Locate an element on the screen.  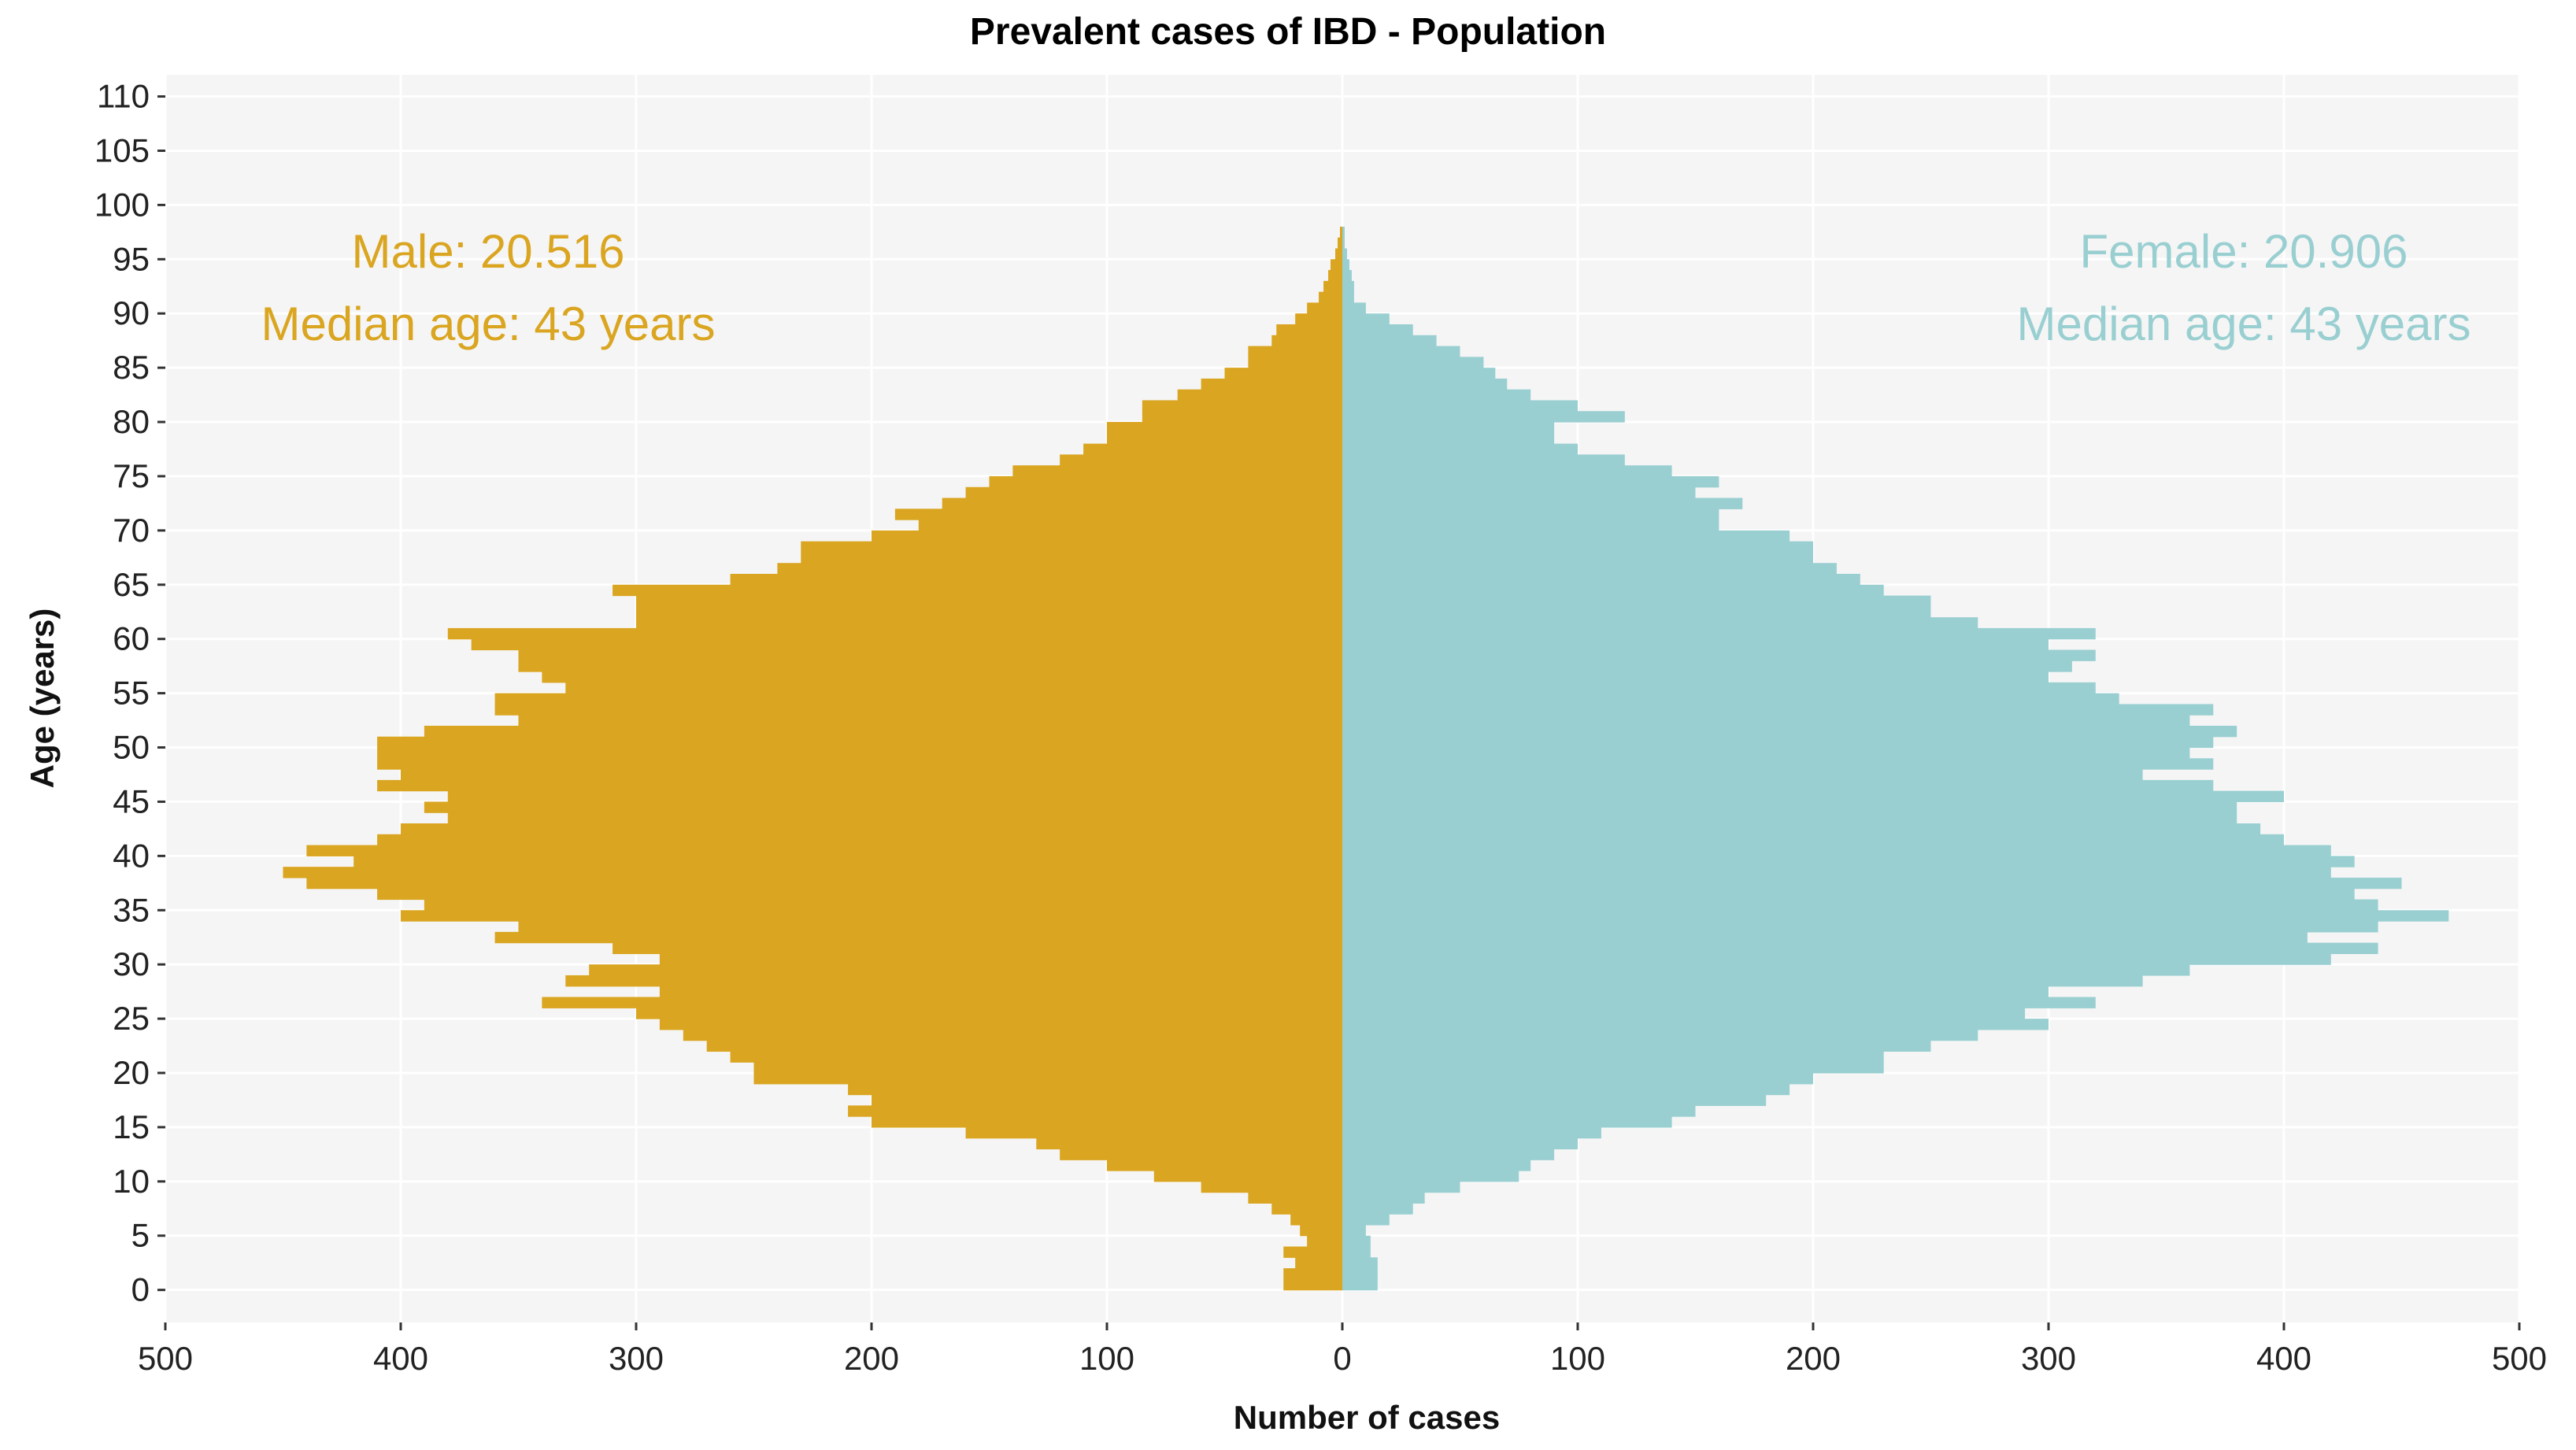
y-tick-label: 45 is located at coordinates (131, 800).